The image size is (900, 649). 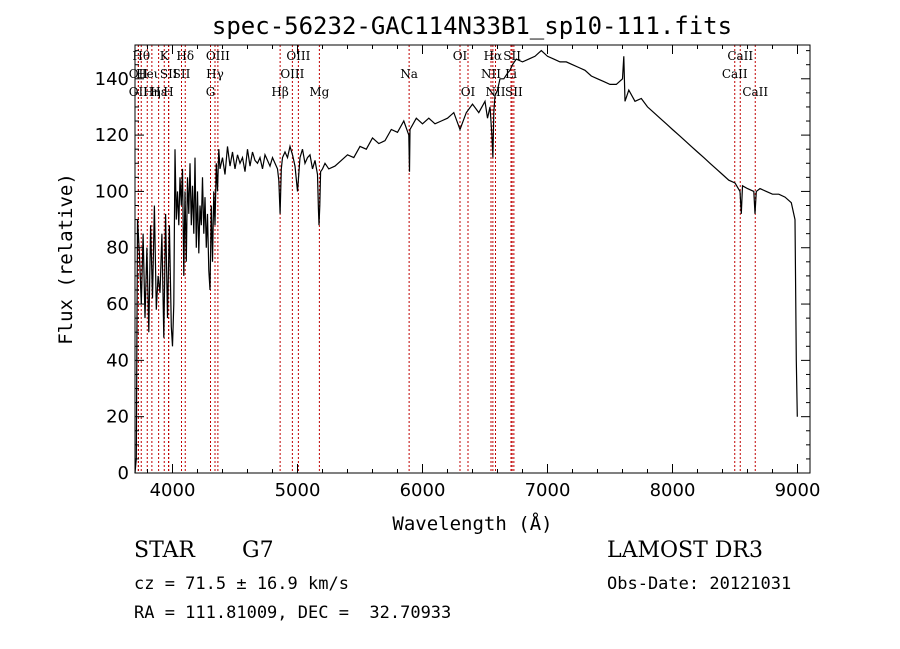 What do you see at coordinates (258, 550) in the screenshot?
I see `object-subclass: G7` at bounding box center [258, 550].